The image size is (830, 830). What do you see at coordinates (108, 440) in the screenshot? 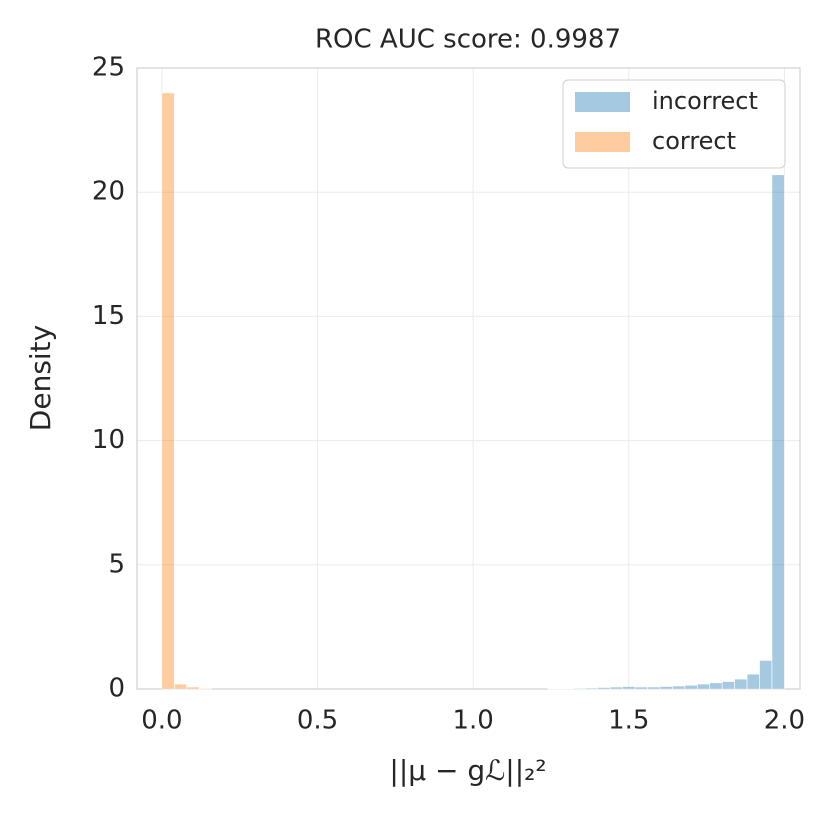
I see `y-tick-label: 10` at bounding box center [108, 440].